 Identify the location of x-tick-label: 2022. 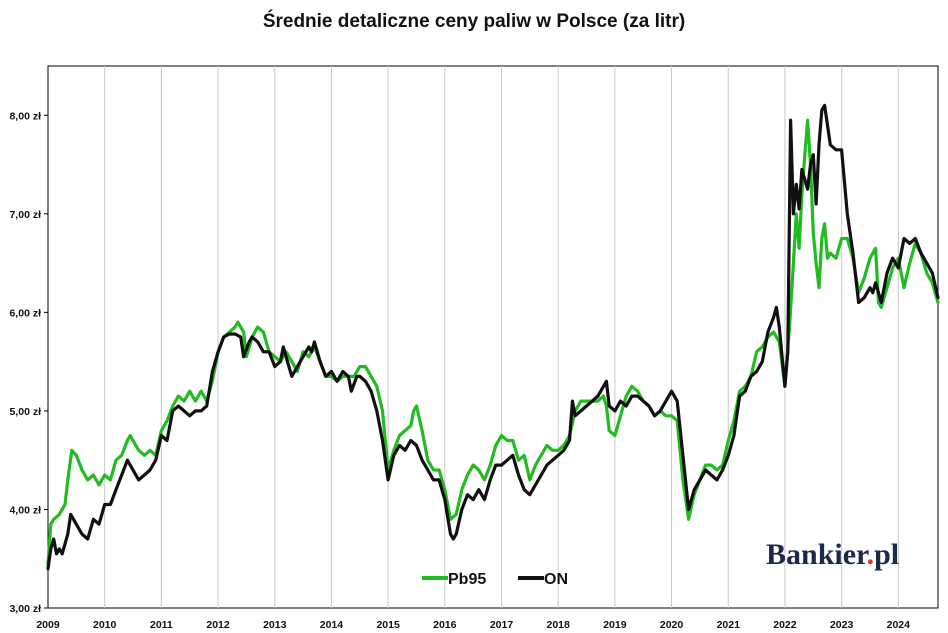
(785, 625).